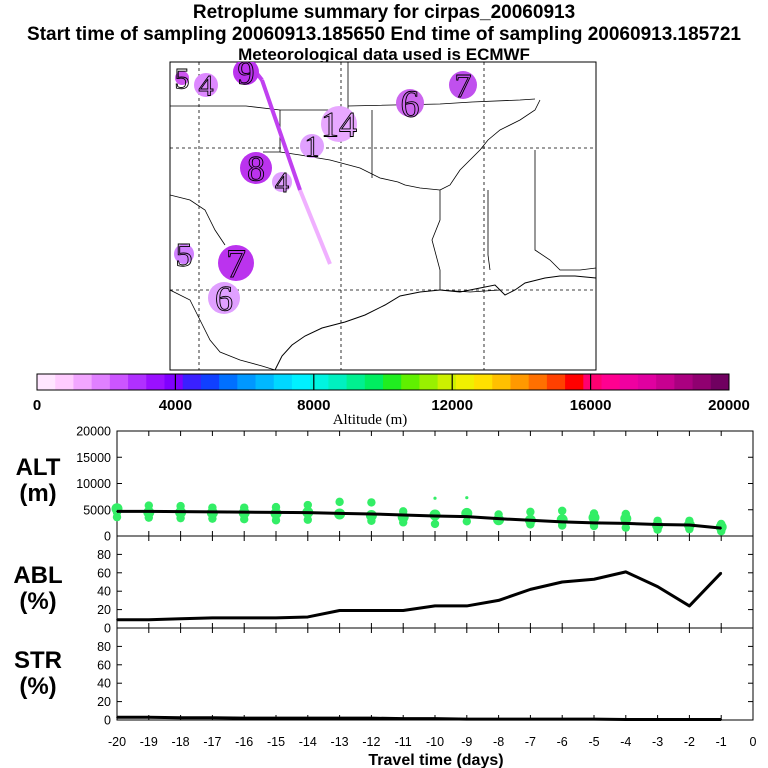 The width and height of the screenshot is (768, 768). What do you see at coordinates (313, 405) in the screenshot?
I see `colorbar-tick-label: 8000` at bounding box center [313, 405].